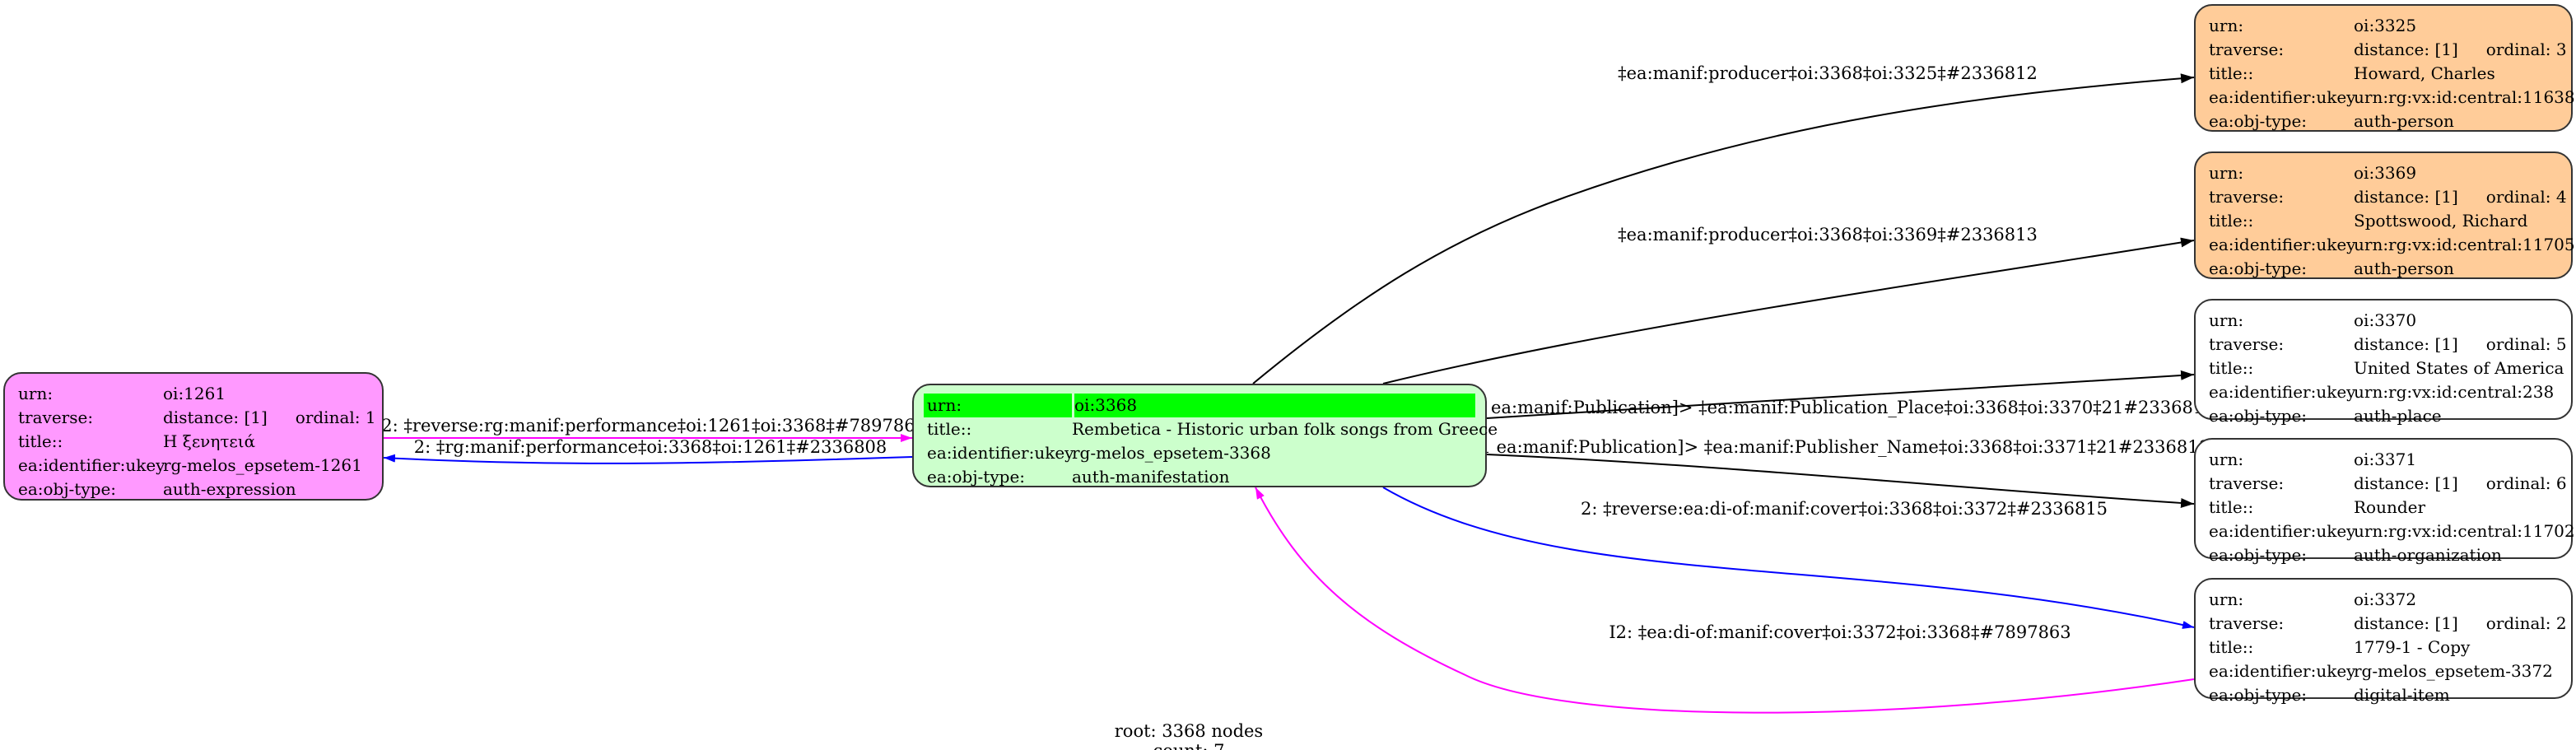  Describe the element at coordinates (2428, 555) in the screenshot. I see `value-objtype: auth-organization` at that location.